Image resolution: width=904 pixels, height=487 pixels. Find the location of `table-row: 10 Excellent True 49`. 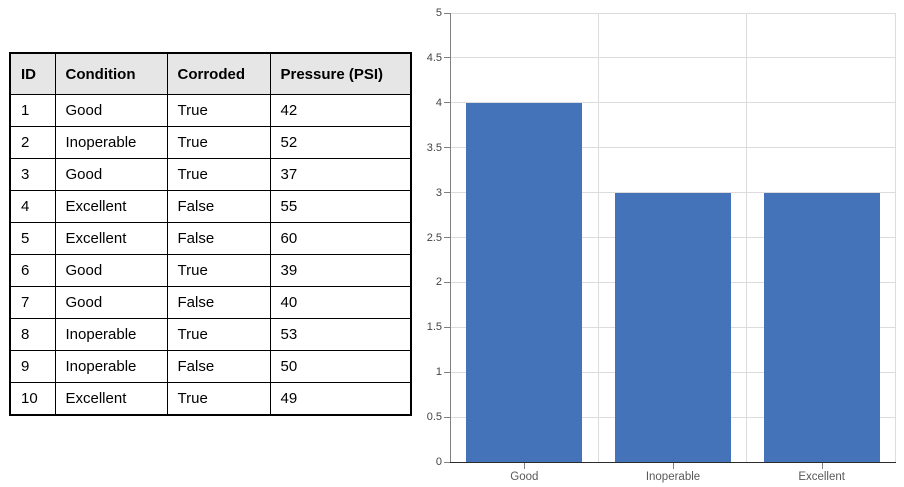

table-row: 10 Excellent True 49 is located at coordinates (210, 399).